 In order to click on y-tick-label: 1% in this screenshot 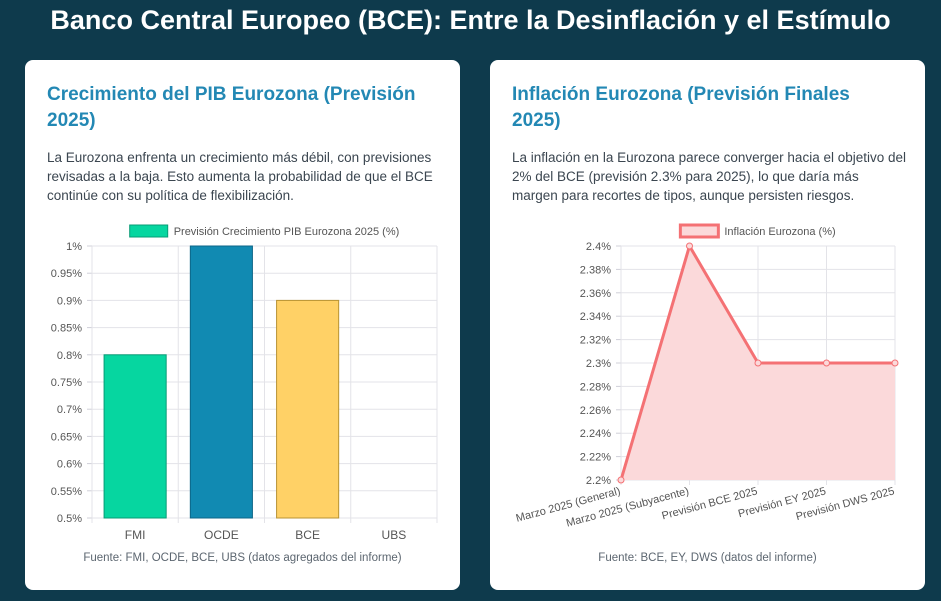, I will do `click(74, 247)`.